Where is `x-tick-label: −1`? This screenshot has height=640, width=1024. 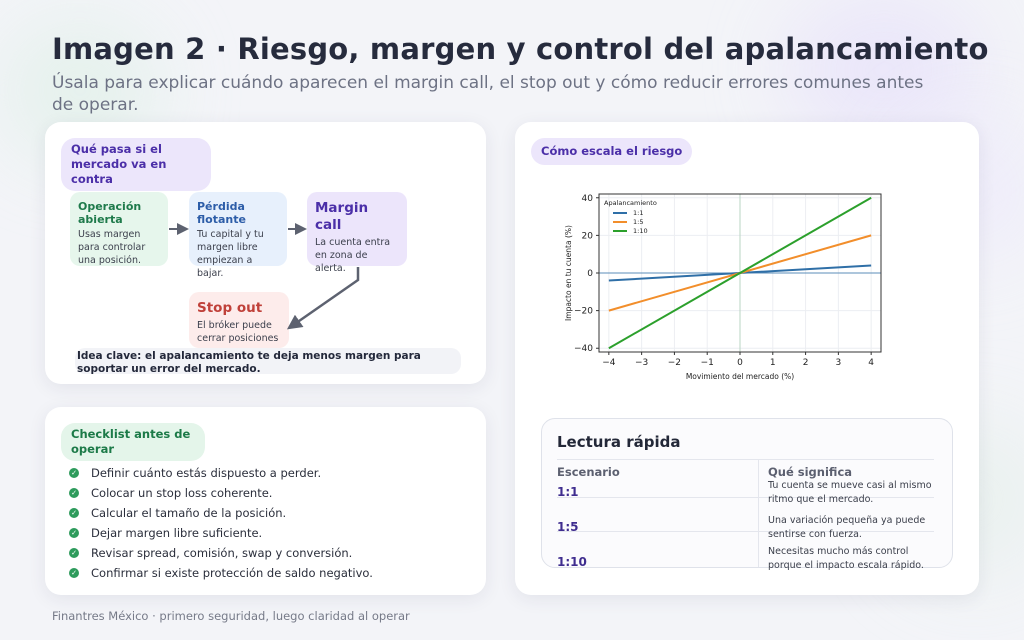 x-tick-label: −1 is located at coordinates (707, 363).